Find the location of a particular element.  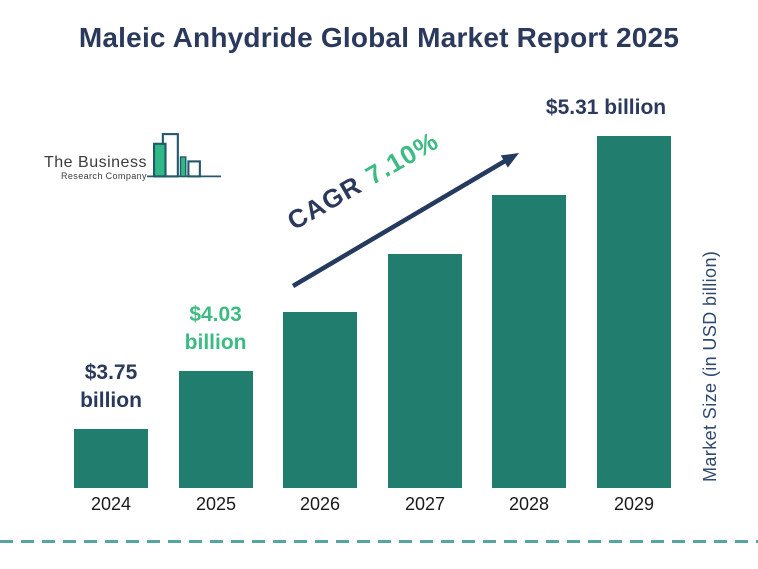

bar-2029 is located at coordinates (634, 312).